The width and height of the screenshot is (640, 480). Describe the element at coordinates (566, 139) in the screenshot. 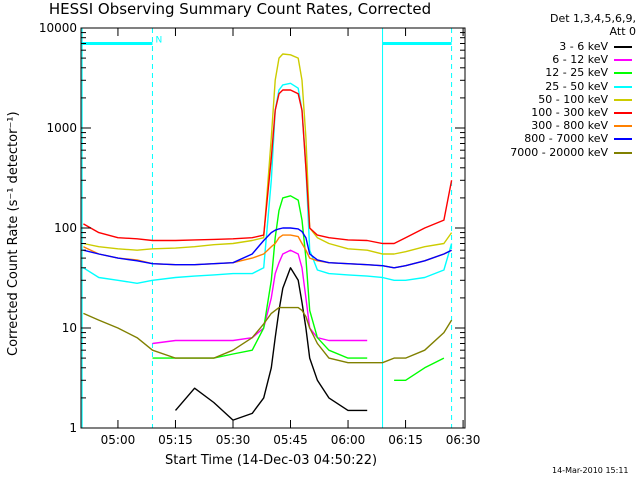

I see `legend-item-label: 800 - 7000 keV` at that location.